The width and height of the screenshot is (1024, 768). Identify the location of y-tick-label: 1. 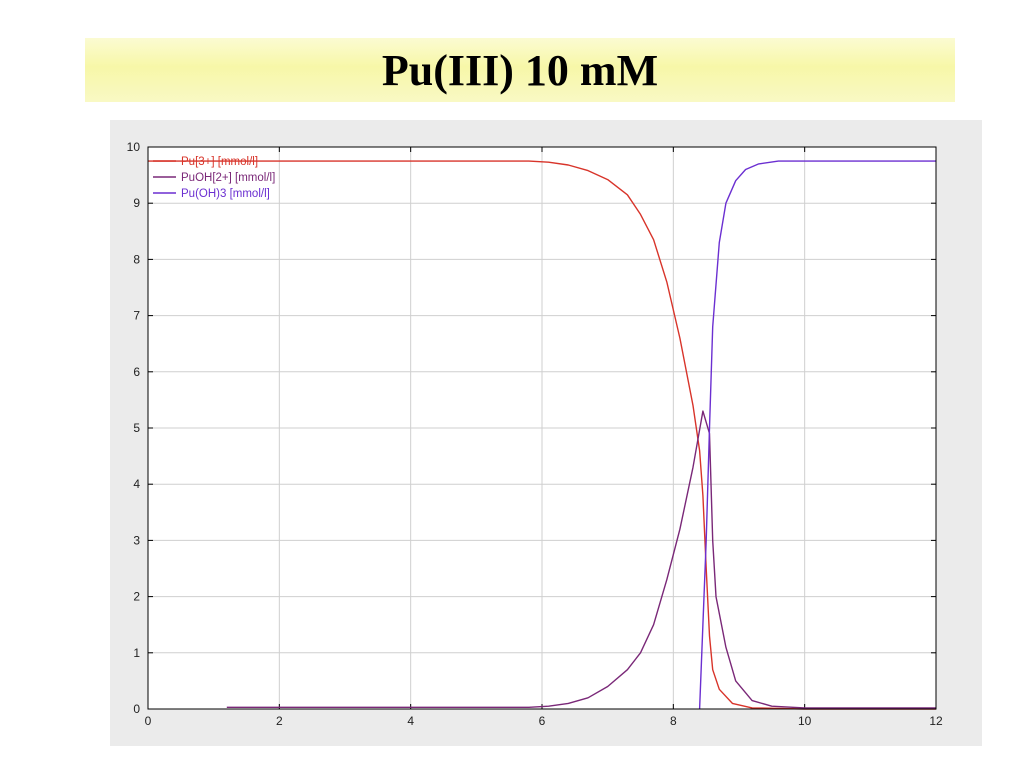
(136, 653).